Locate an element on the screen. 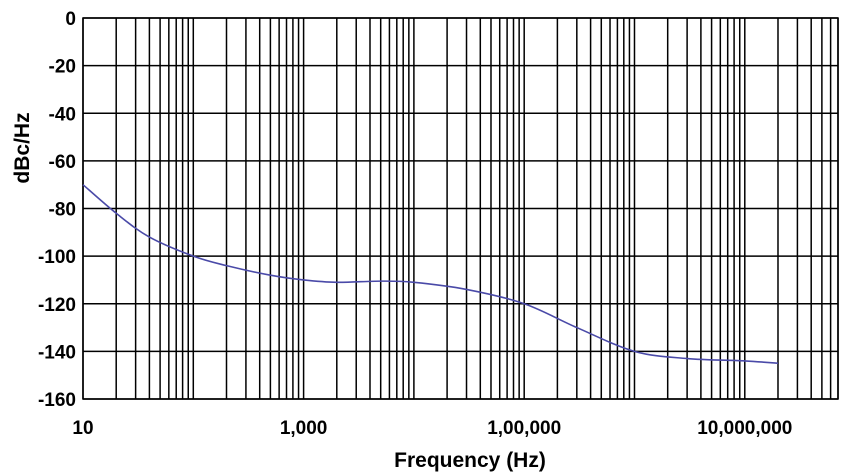  y-tick-label: -120 is located at coordinates (57, 305).